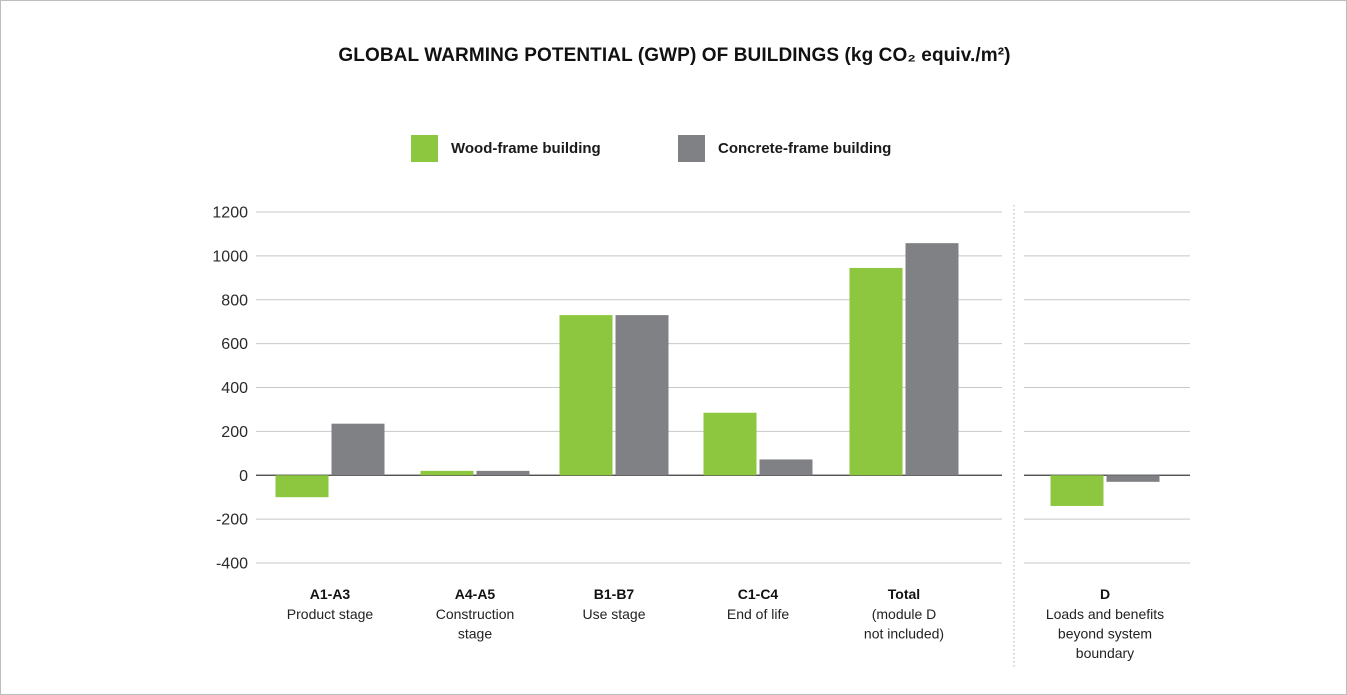  I want to click on x-category-code: Total, so click(904, 594).